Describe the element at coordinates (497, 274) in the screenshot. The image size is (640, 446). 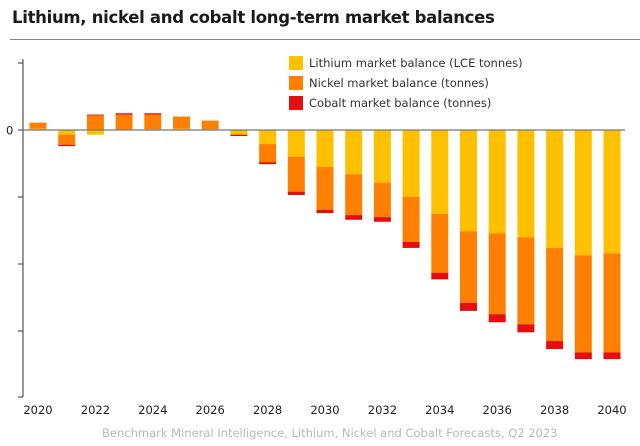
I see `bar-nickel-2036` at that location.